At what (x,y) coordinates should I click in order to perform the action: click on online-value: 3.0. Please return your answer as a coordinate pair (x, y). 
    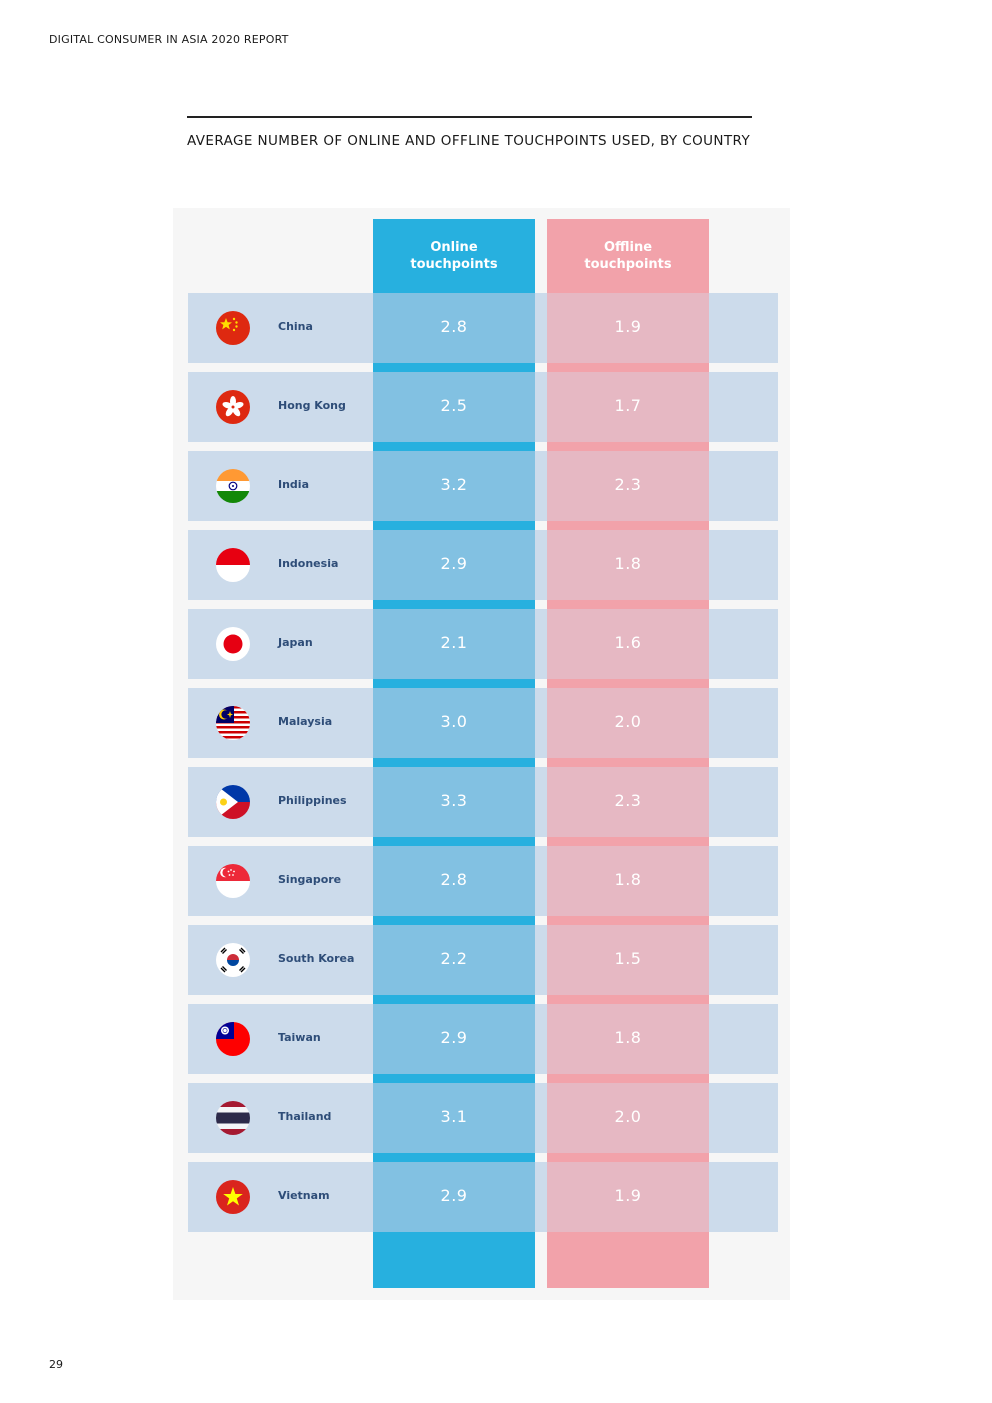
    Looking at the image, I should click on (454, 721).